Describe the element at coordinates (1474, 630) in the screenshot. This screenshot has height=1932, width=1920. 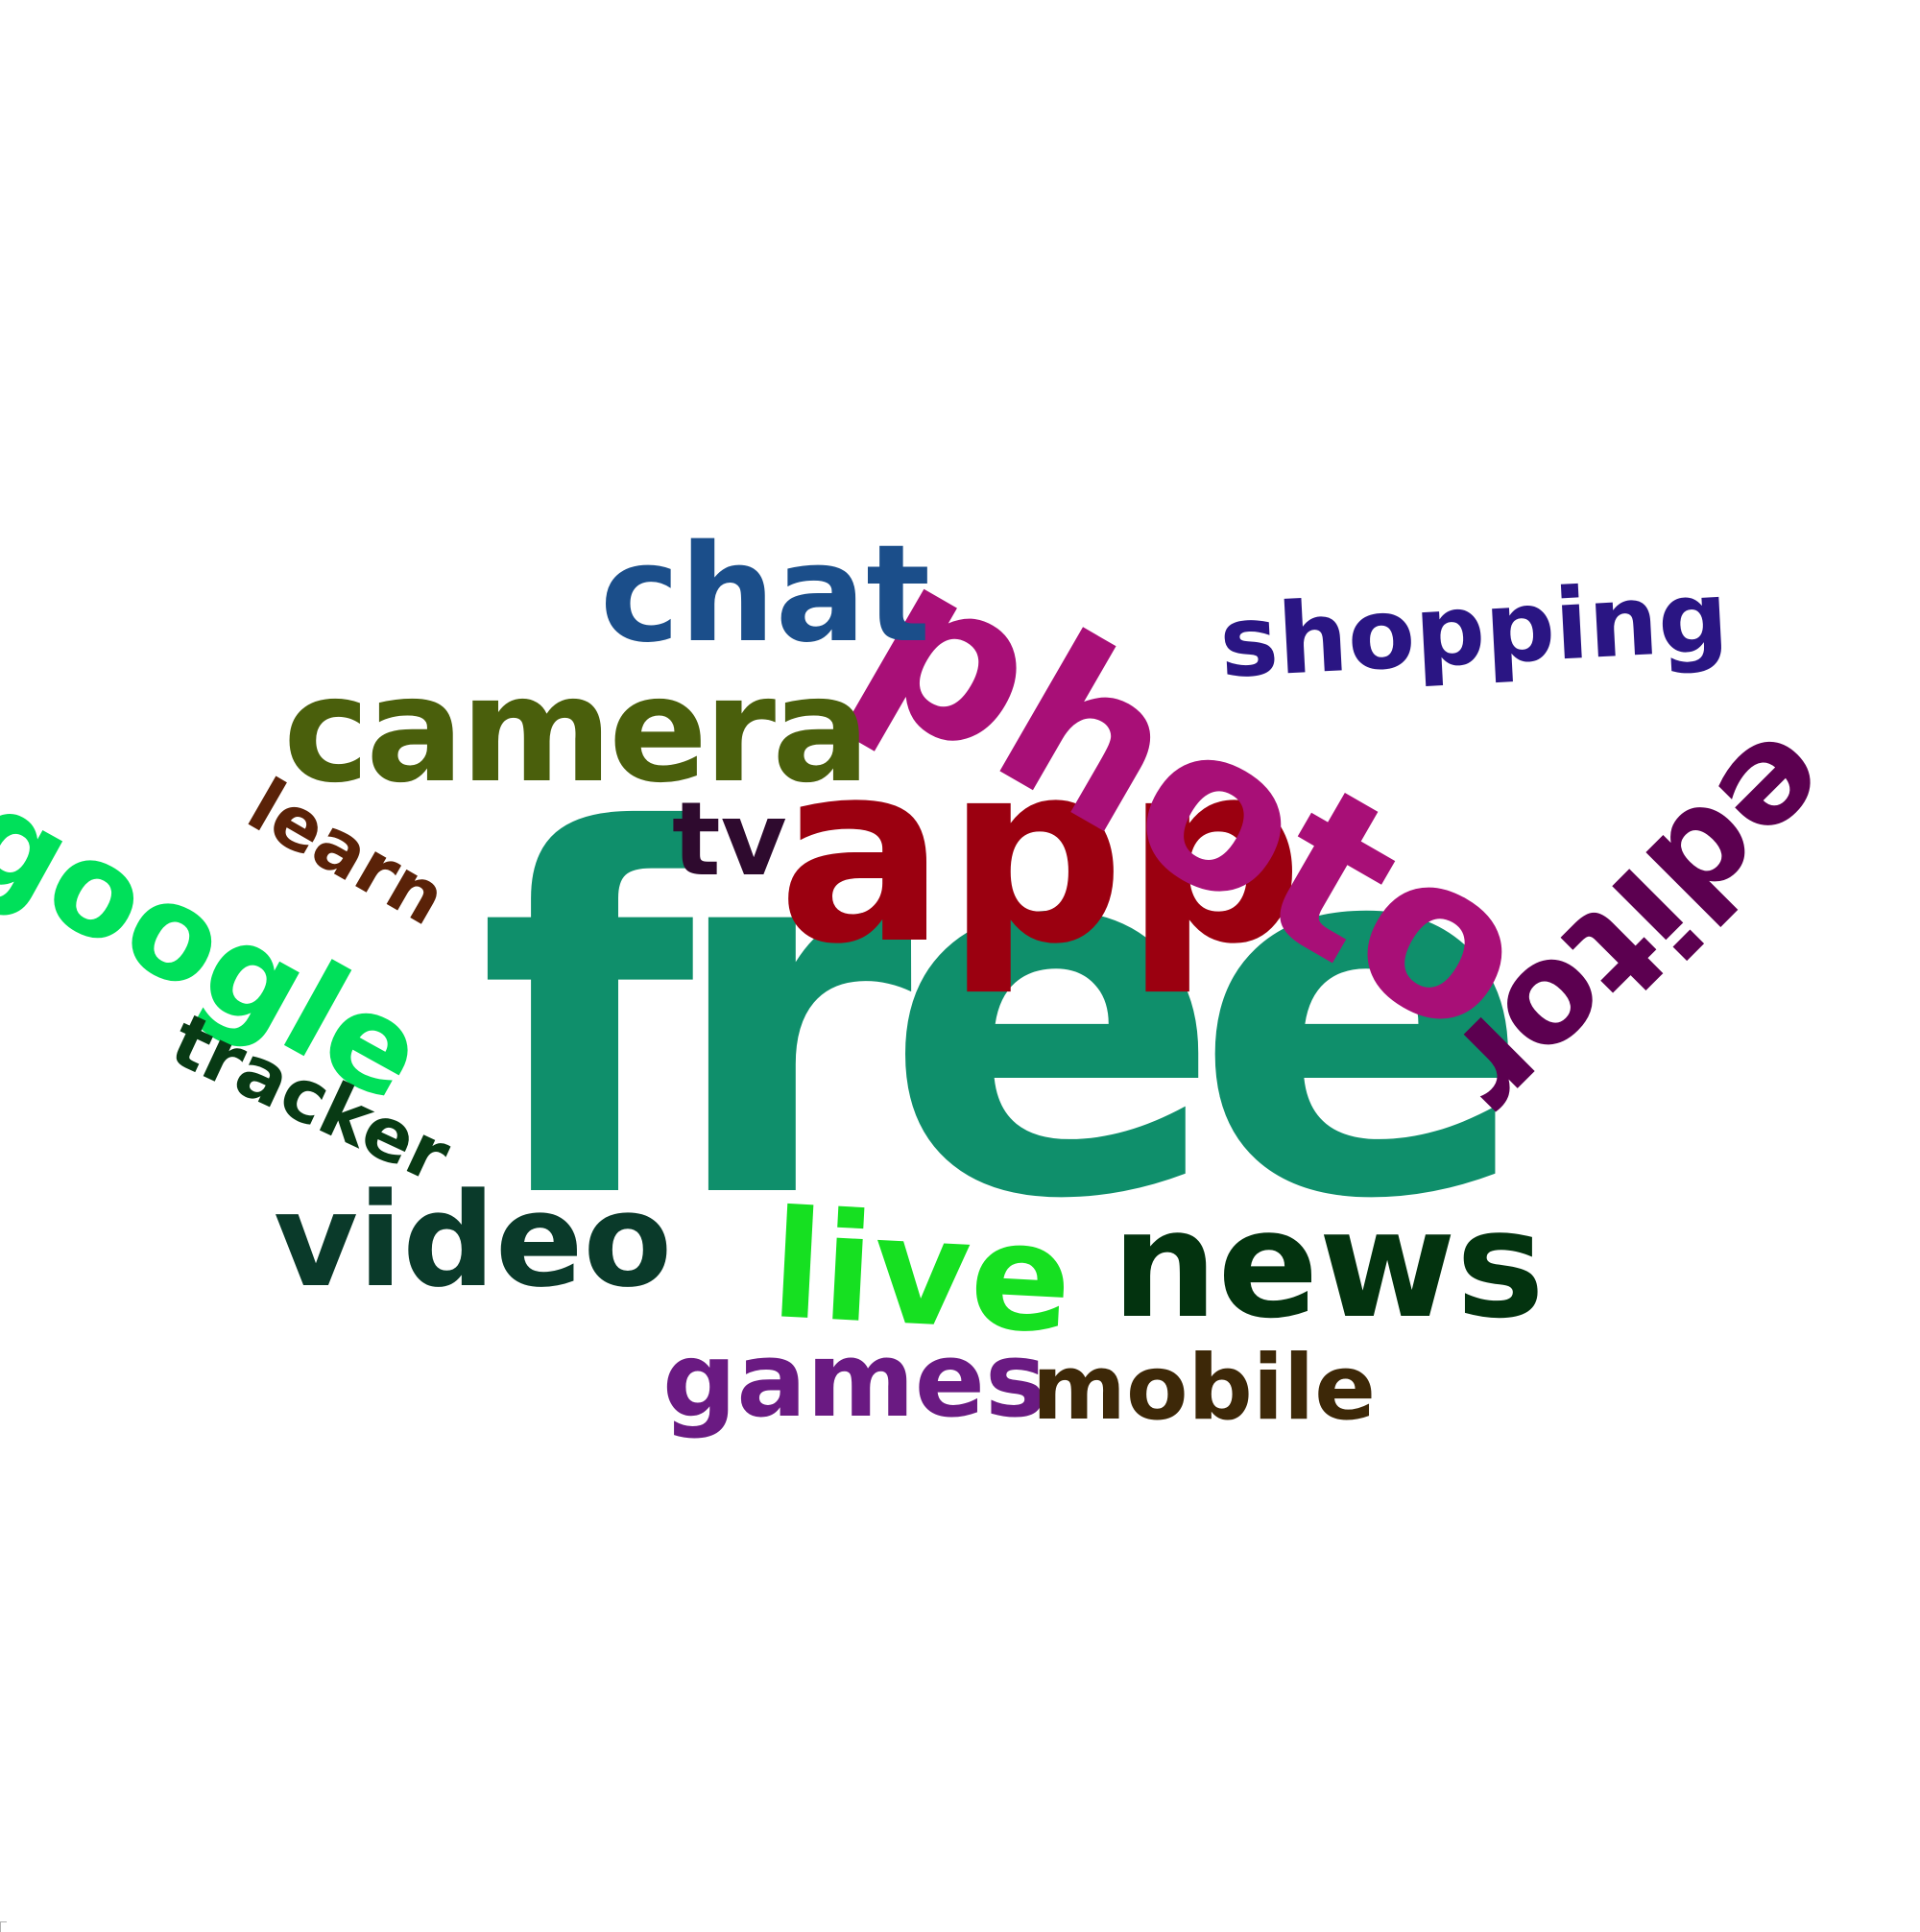
I see `word-shopping: shopping` at that location.